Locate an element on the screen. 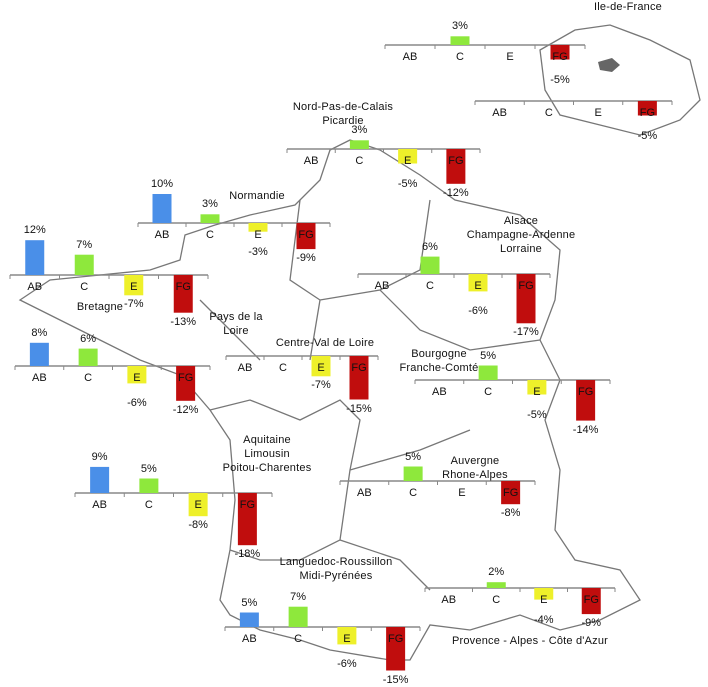 This screenshot has height=687, width=708. chart-normandie is located at coordinates (234, 222).